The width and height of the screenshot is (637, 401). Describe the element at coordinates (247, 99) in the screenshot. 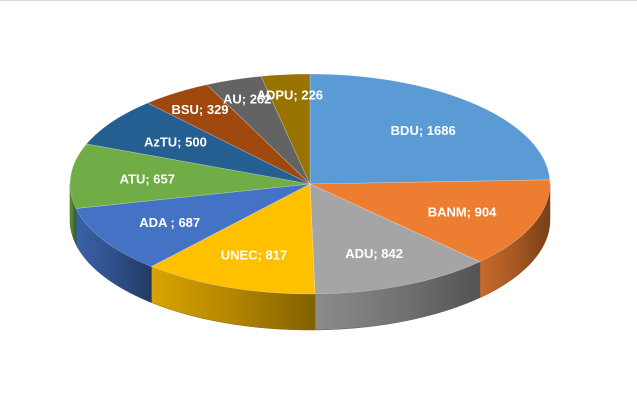

I see `slice-label-au: AU; 262` at that location.